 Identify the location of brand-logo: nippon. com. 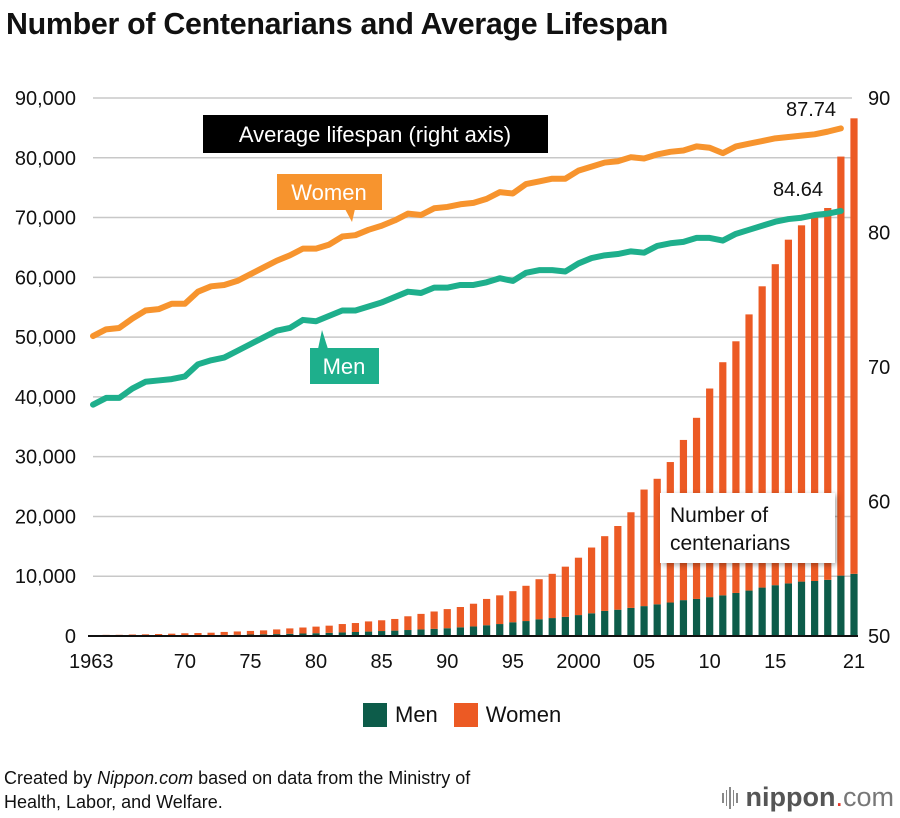
(808, 797).